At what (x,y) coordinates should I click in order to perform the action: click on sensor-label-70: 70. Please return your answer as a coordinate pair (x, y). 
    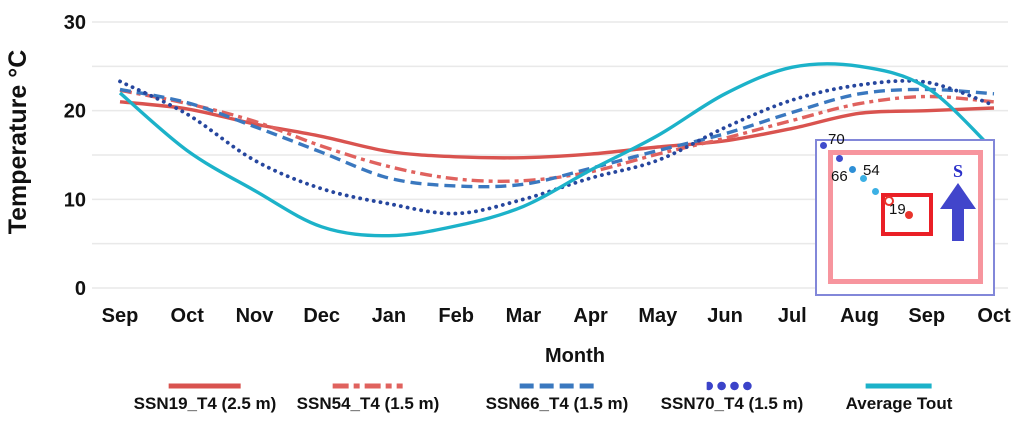
    Looking at the image, I should click on (836, 139).